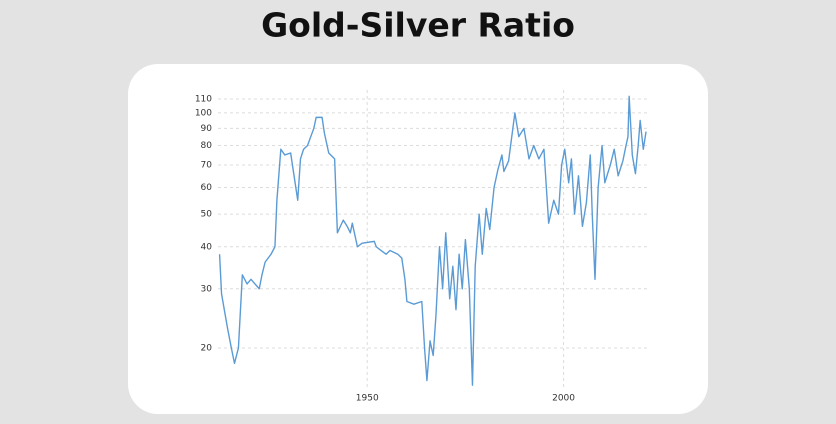 Image resolution: width=836 pixels, height=424 pixels. I want to click on y-tick-label: 40, so click(207, 247).